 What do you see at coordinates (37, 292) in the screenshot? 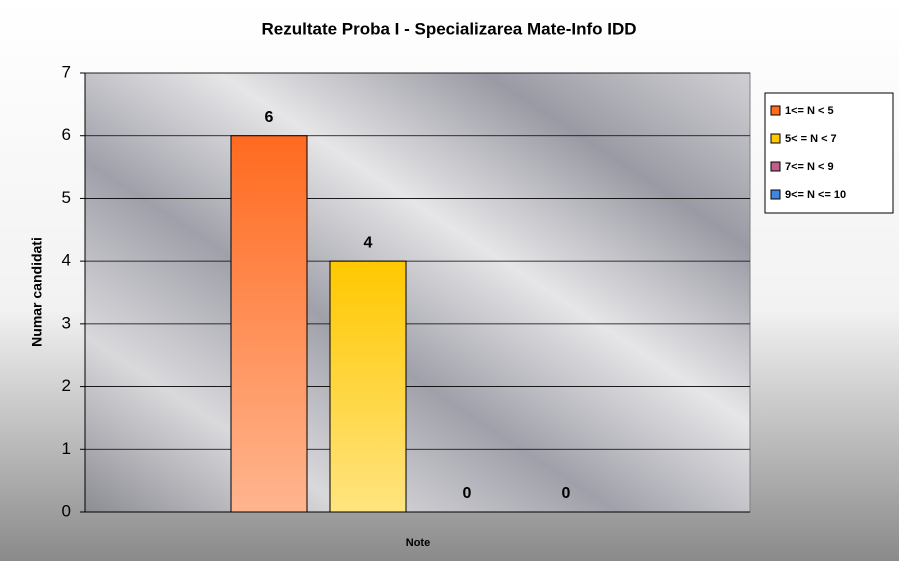
I see `y-axis-title: Numar candidati` at bounding box center [37, 292].